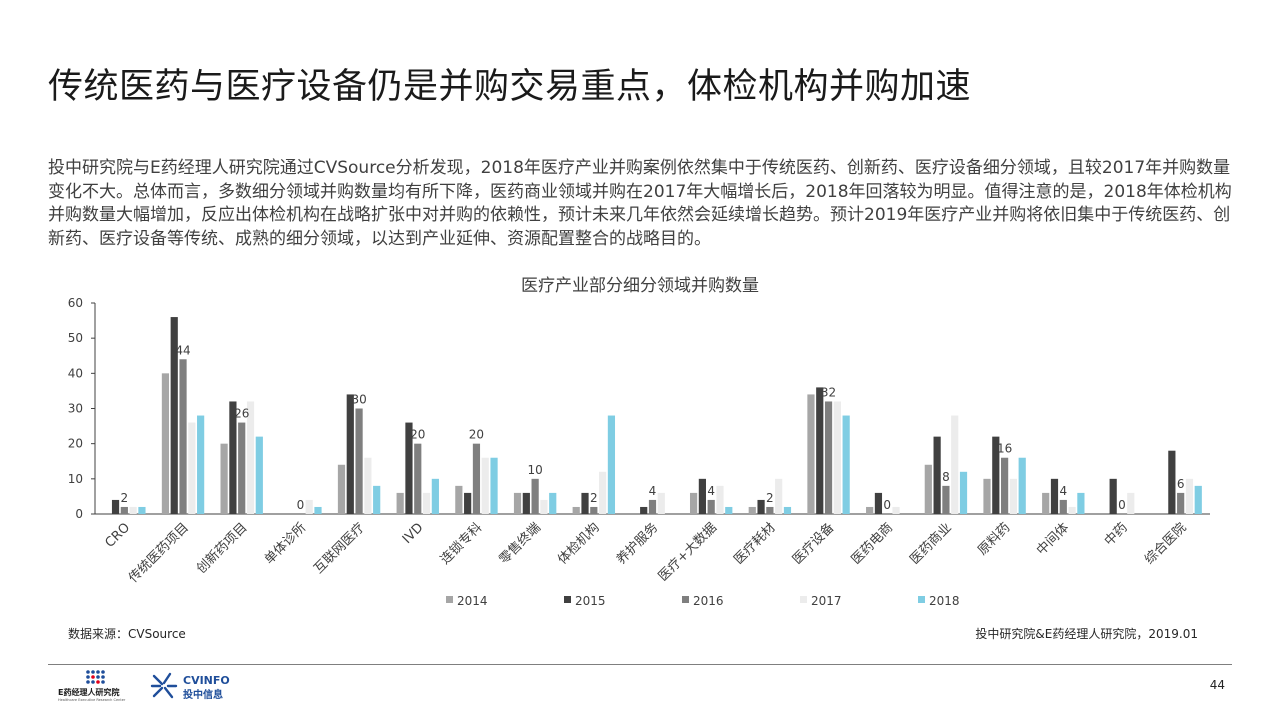  I want to click on data-label: 26, so click(241, 414).